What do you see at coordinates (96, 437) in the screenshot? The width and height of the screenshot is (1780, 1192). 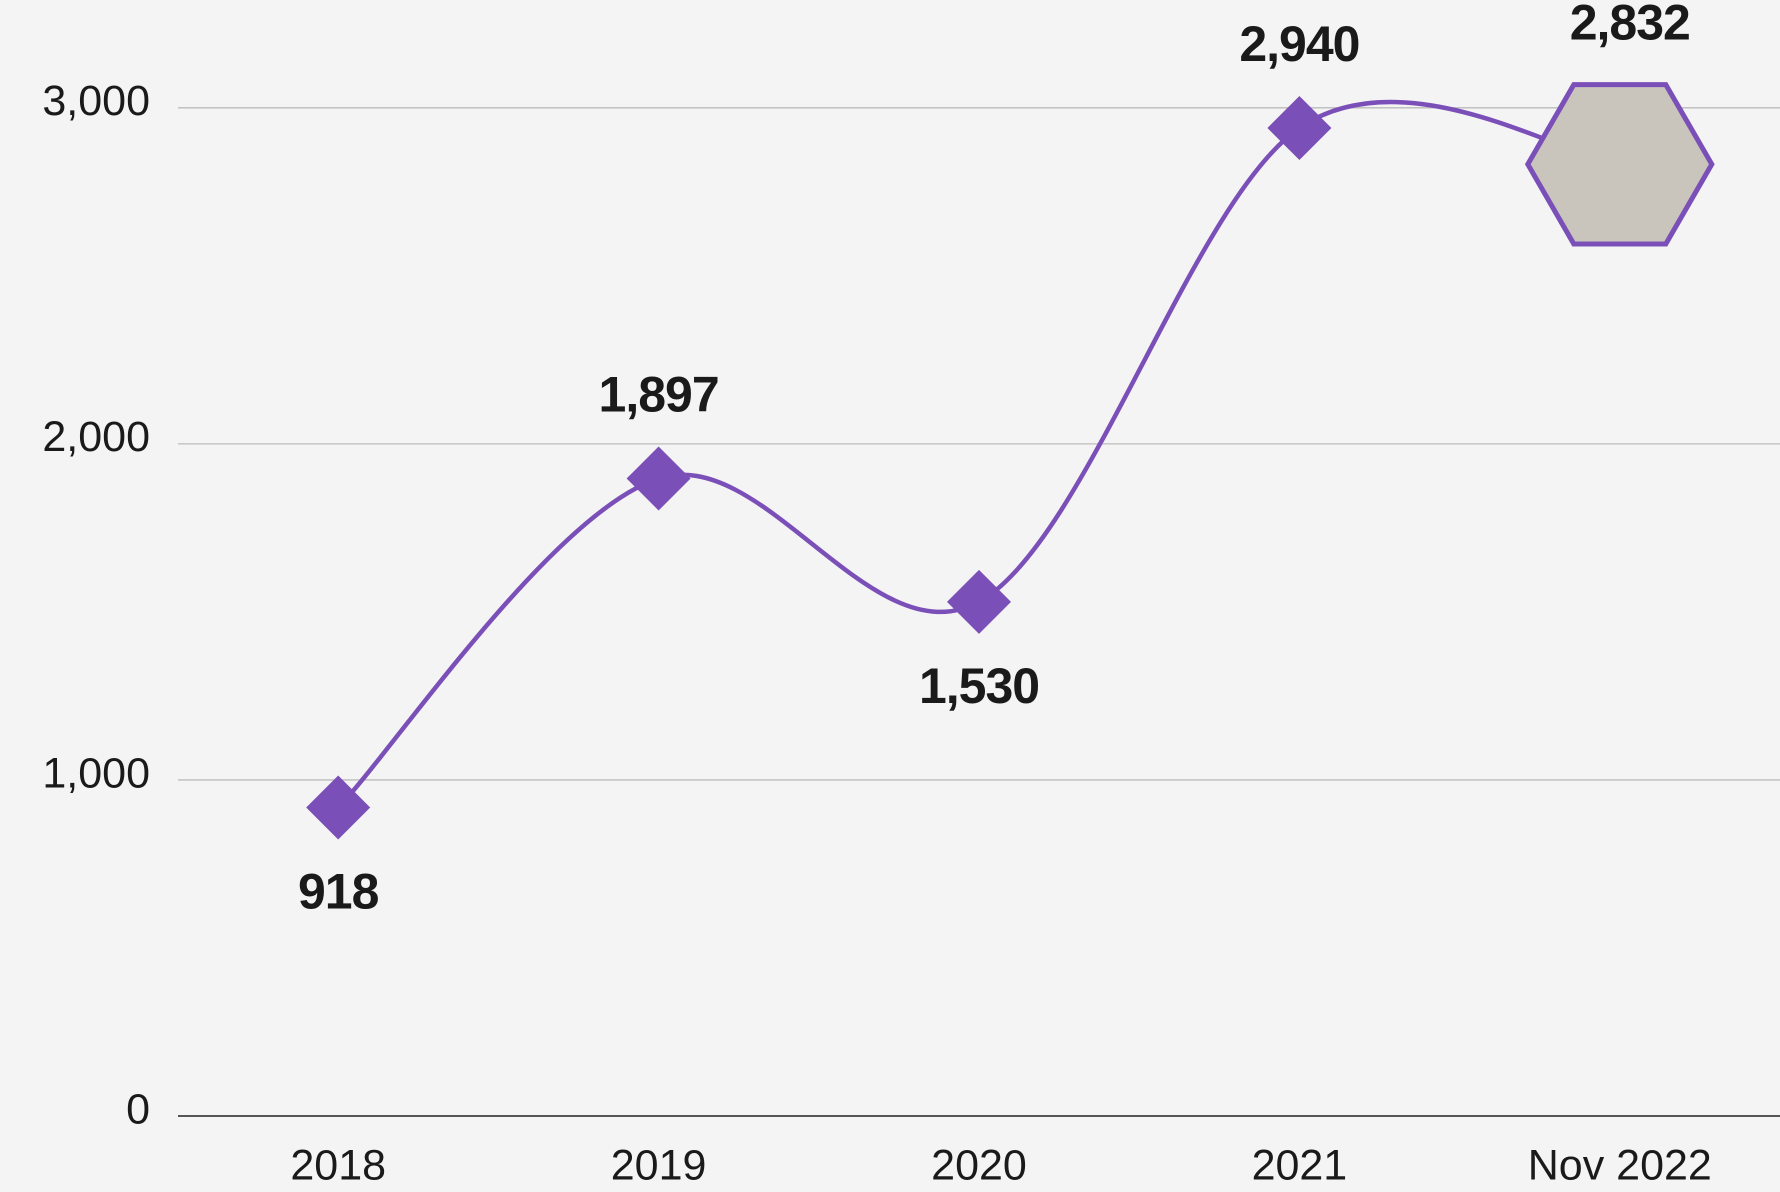 I see `y-tick-label: 2,000` at bounding box center [96, 437].